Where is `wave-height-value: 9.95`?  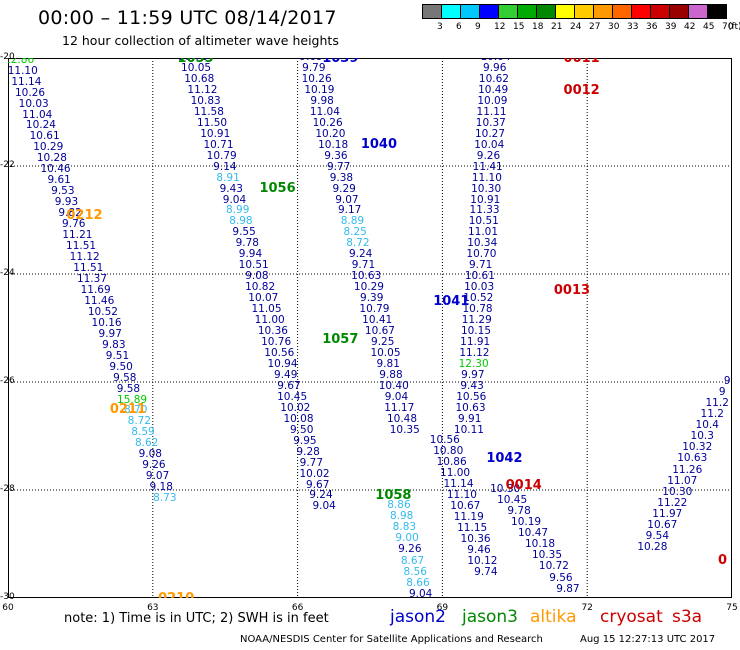
wave-height-value: 9.95 is located at coordinates (305, 440).